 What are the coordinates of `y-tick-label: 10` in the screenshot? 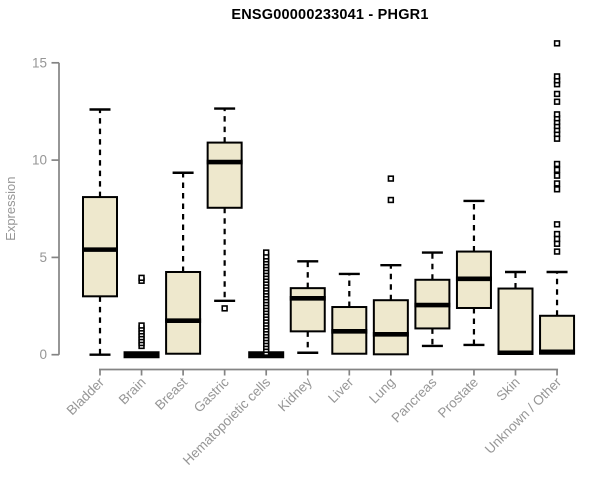 It's located at (39, 160).